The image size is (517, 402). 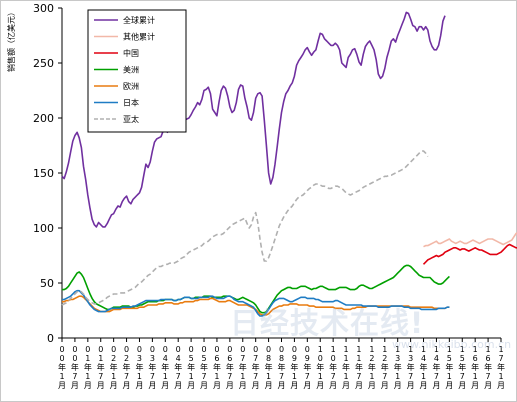 I want to click on y-tick-label: 100, so click(x=43, y=228).